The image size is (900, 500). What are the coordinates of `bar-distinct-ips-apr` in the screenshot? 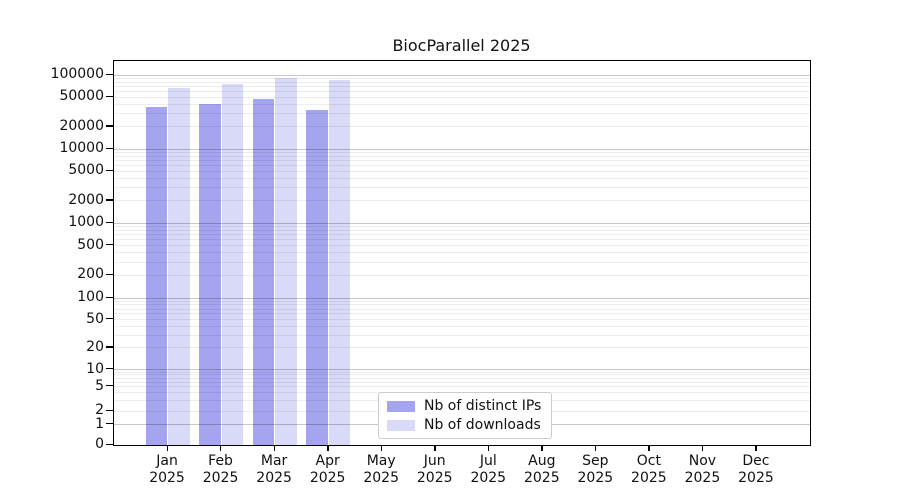 It's located at (317, 277).